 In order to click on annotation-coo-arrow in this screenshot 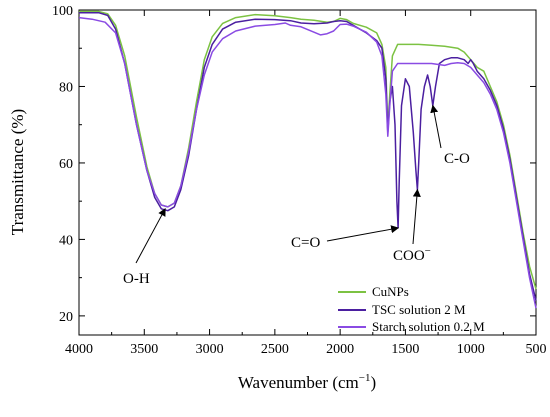, I will do `click(416, 216)`.